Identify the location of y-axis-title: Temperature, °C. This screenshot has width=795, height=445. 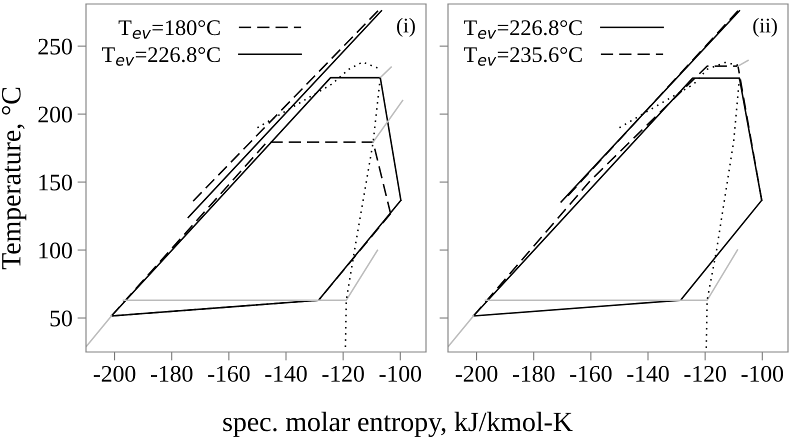
(14, 179).